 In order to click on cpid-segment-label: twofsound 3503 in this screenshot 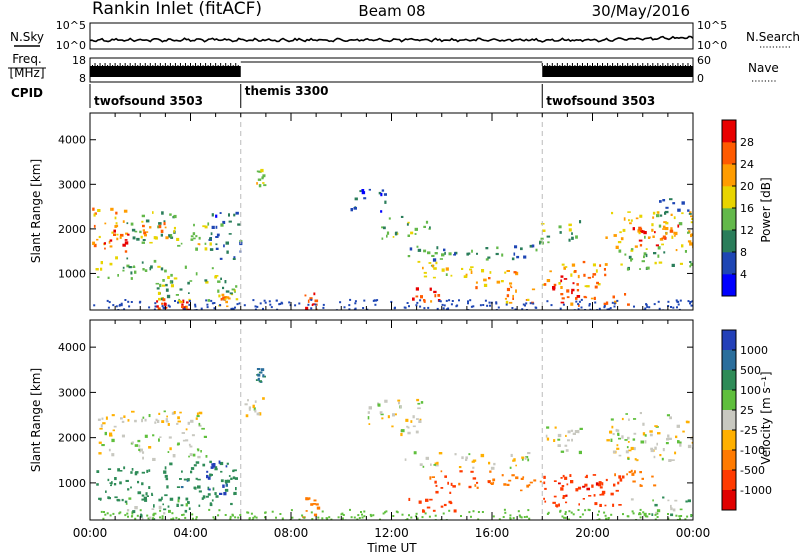, I will do `click(148, 101)`.